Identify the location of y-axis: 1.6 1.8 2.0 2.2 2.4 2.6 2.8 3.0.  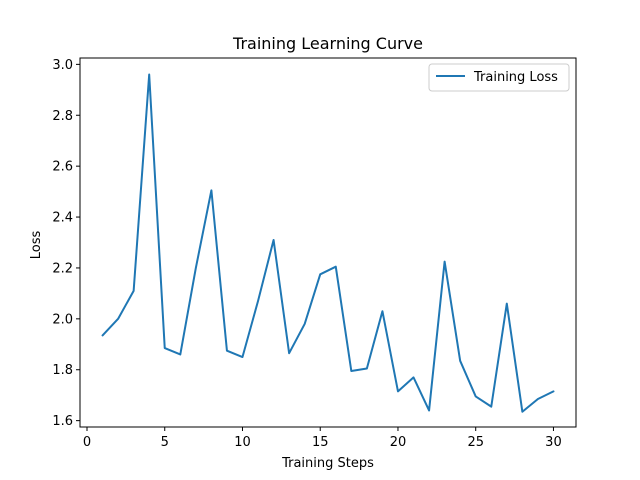
(66, 243).